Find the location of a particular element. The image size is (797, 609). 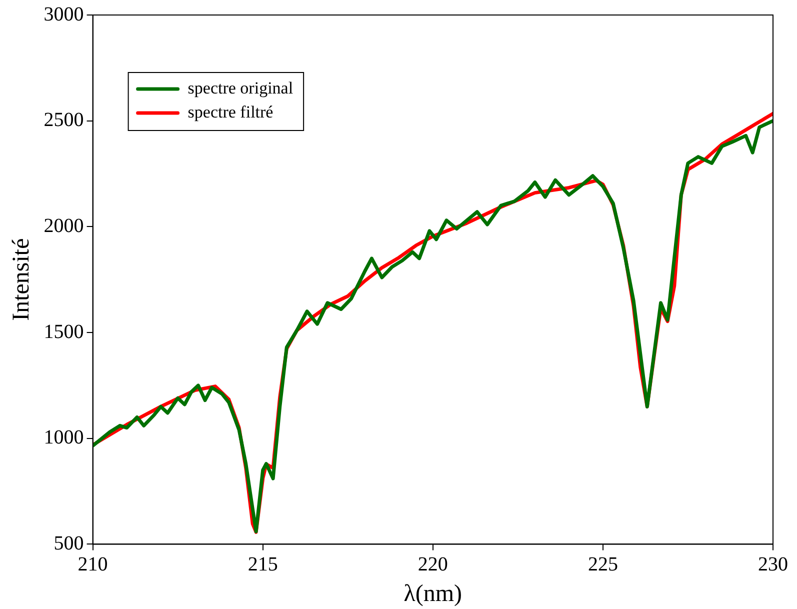

x-tick-label: 220 is located at coordinates (433, 564).